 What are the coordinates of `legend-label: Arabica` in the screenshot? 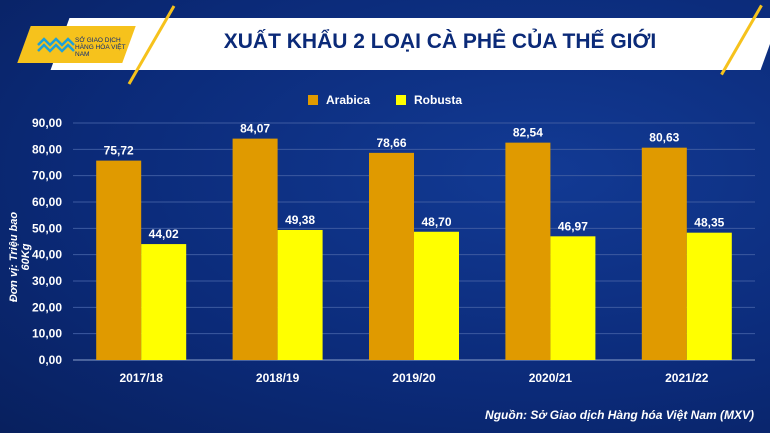 It's located at (348, 100).